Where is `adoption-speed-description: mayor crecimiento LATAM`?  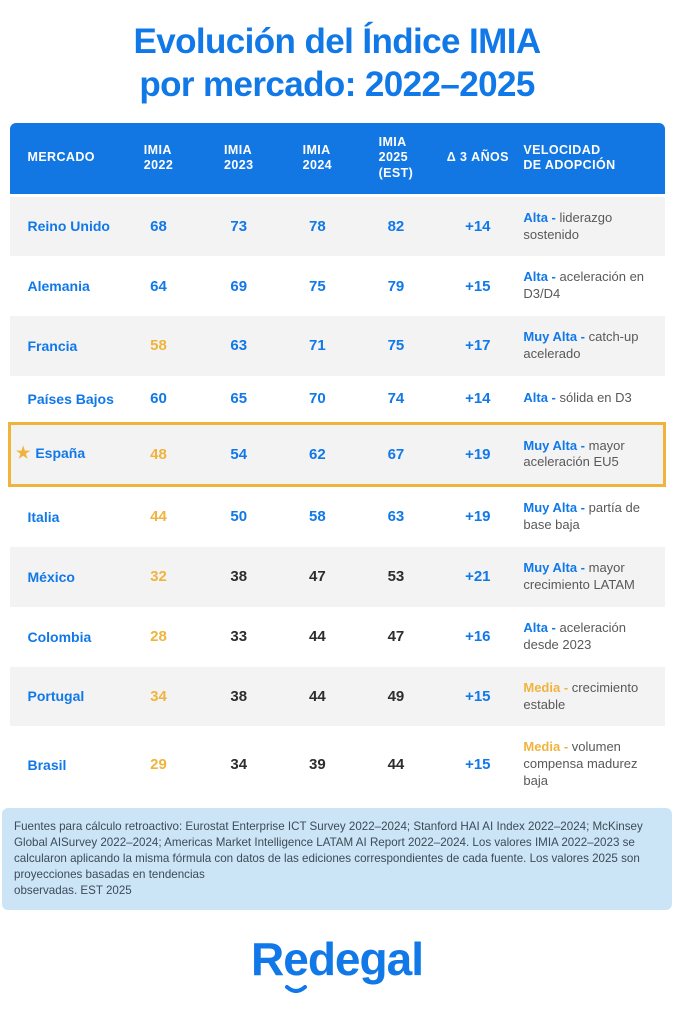
adoption-speed-description: mayor crecimiento LATAM is located at coordinates (579, 576).